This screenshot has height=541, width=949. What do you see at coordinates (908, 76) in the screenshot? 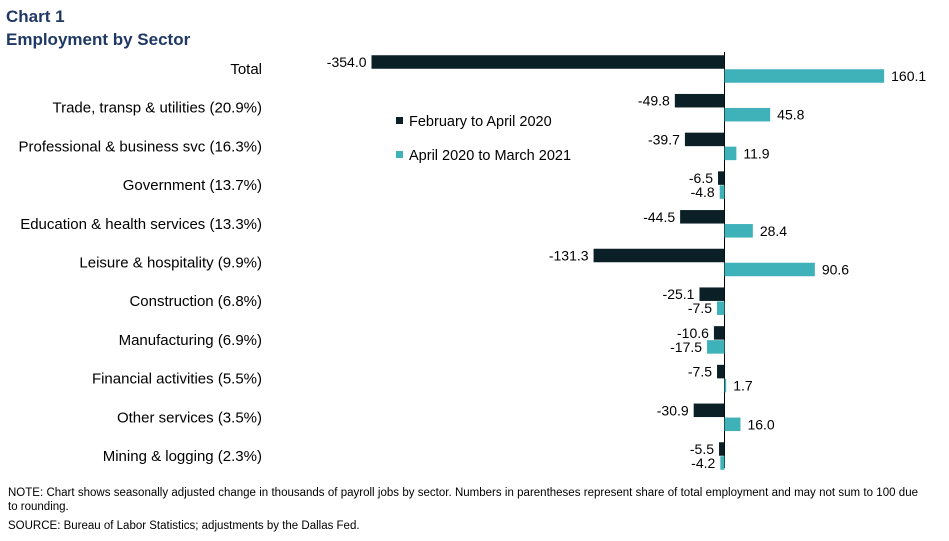
I see `data-label: 160.1` at bounding box center [908, 76].